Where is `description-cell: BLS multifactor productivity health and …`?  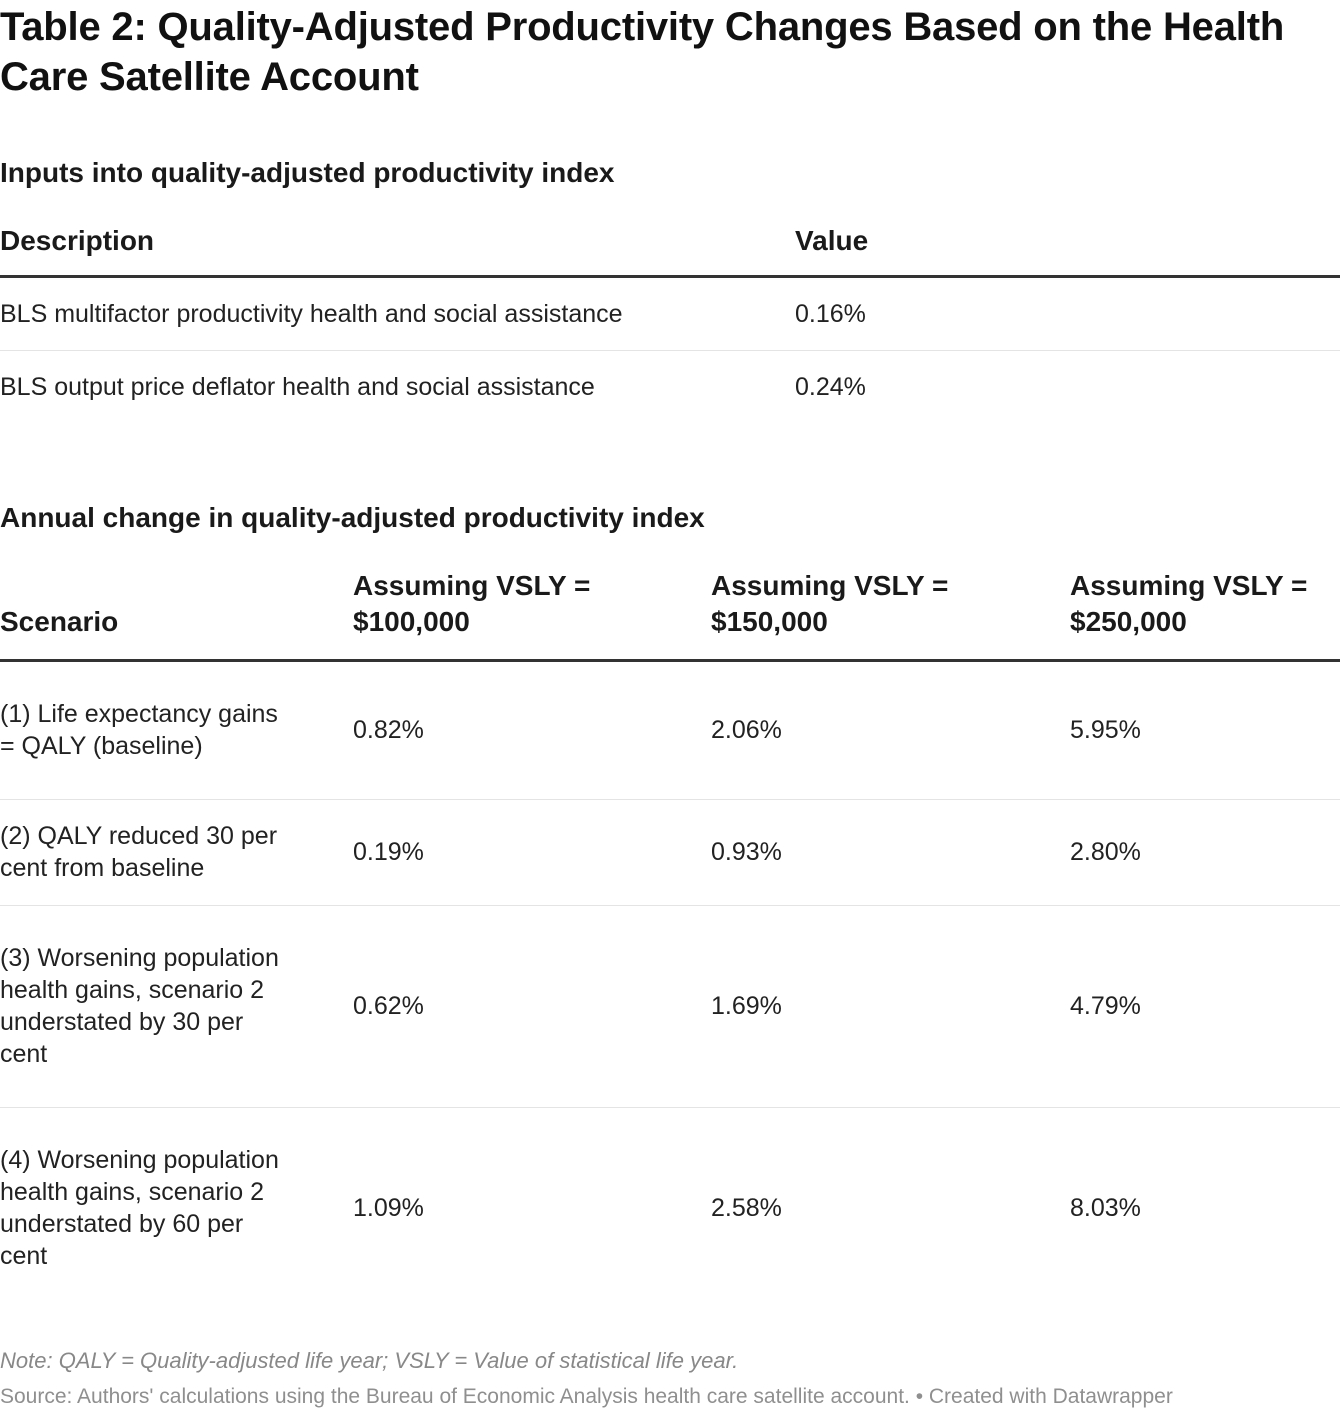 description-cell: BLS multifactor productivity health and … is located at coordinates (397, 313).